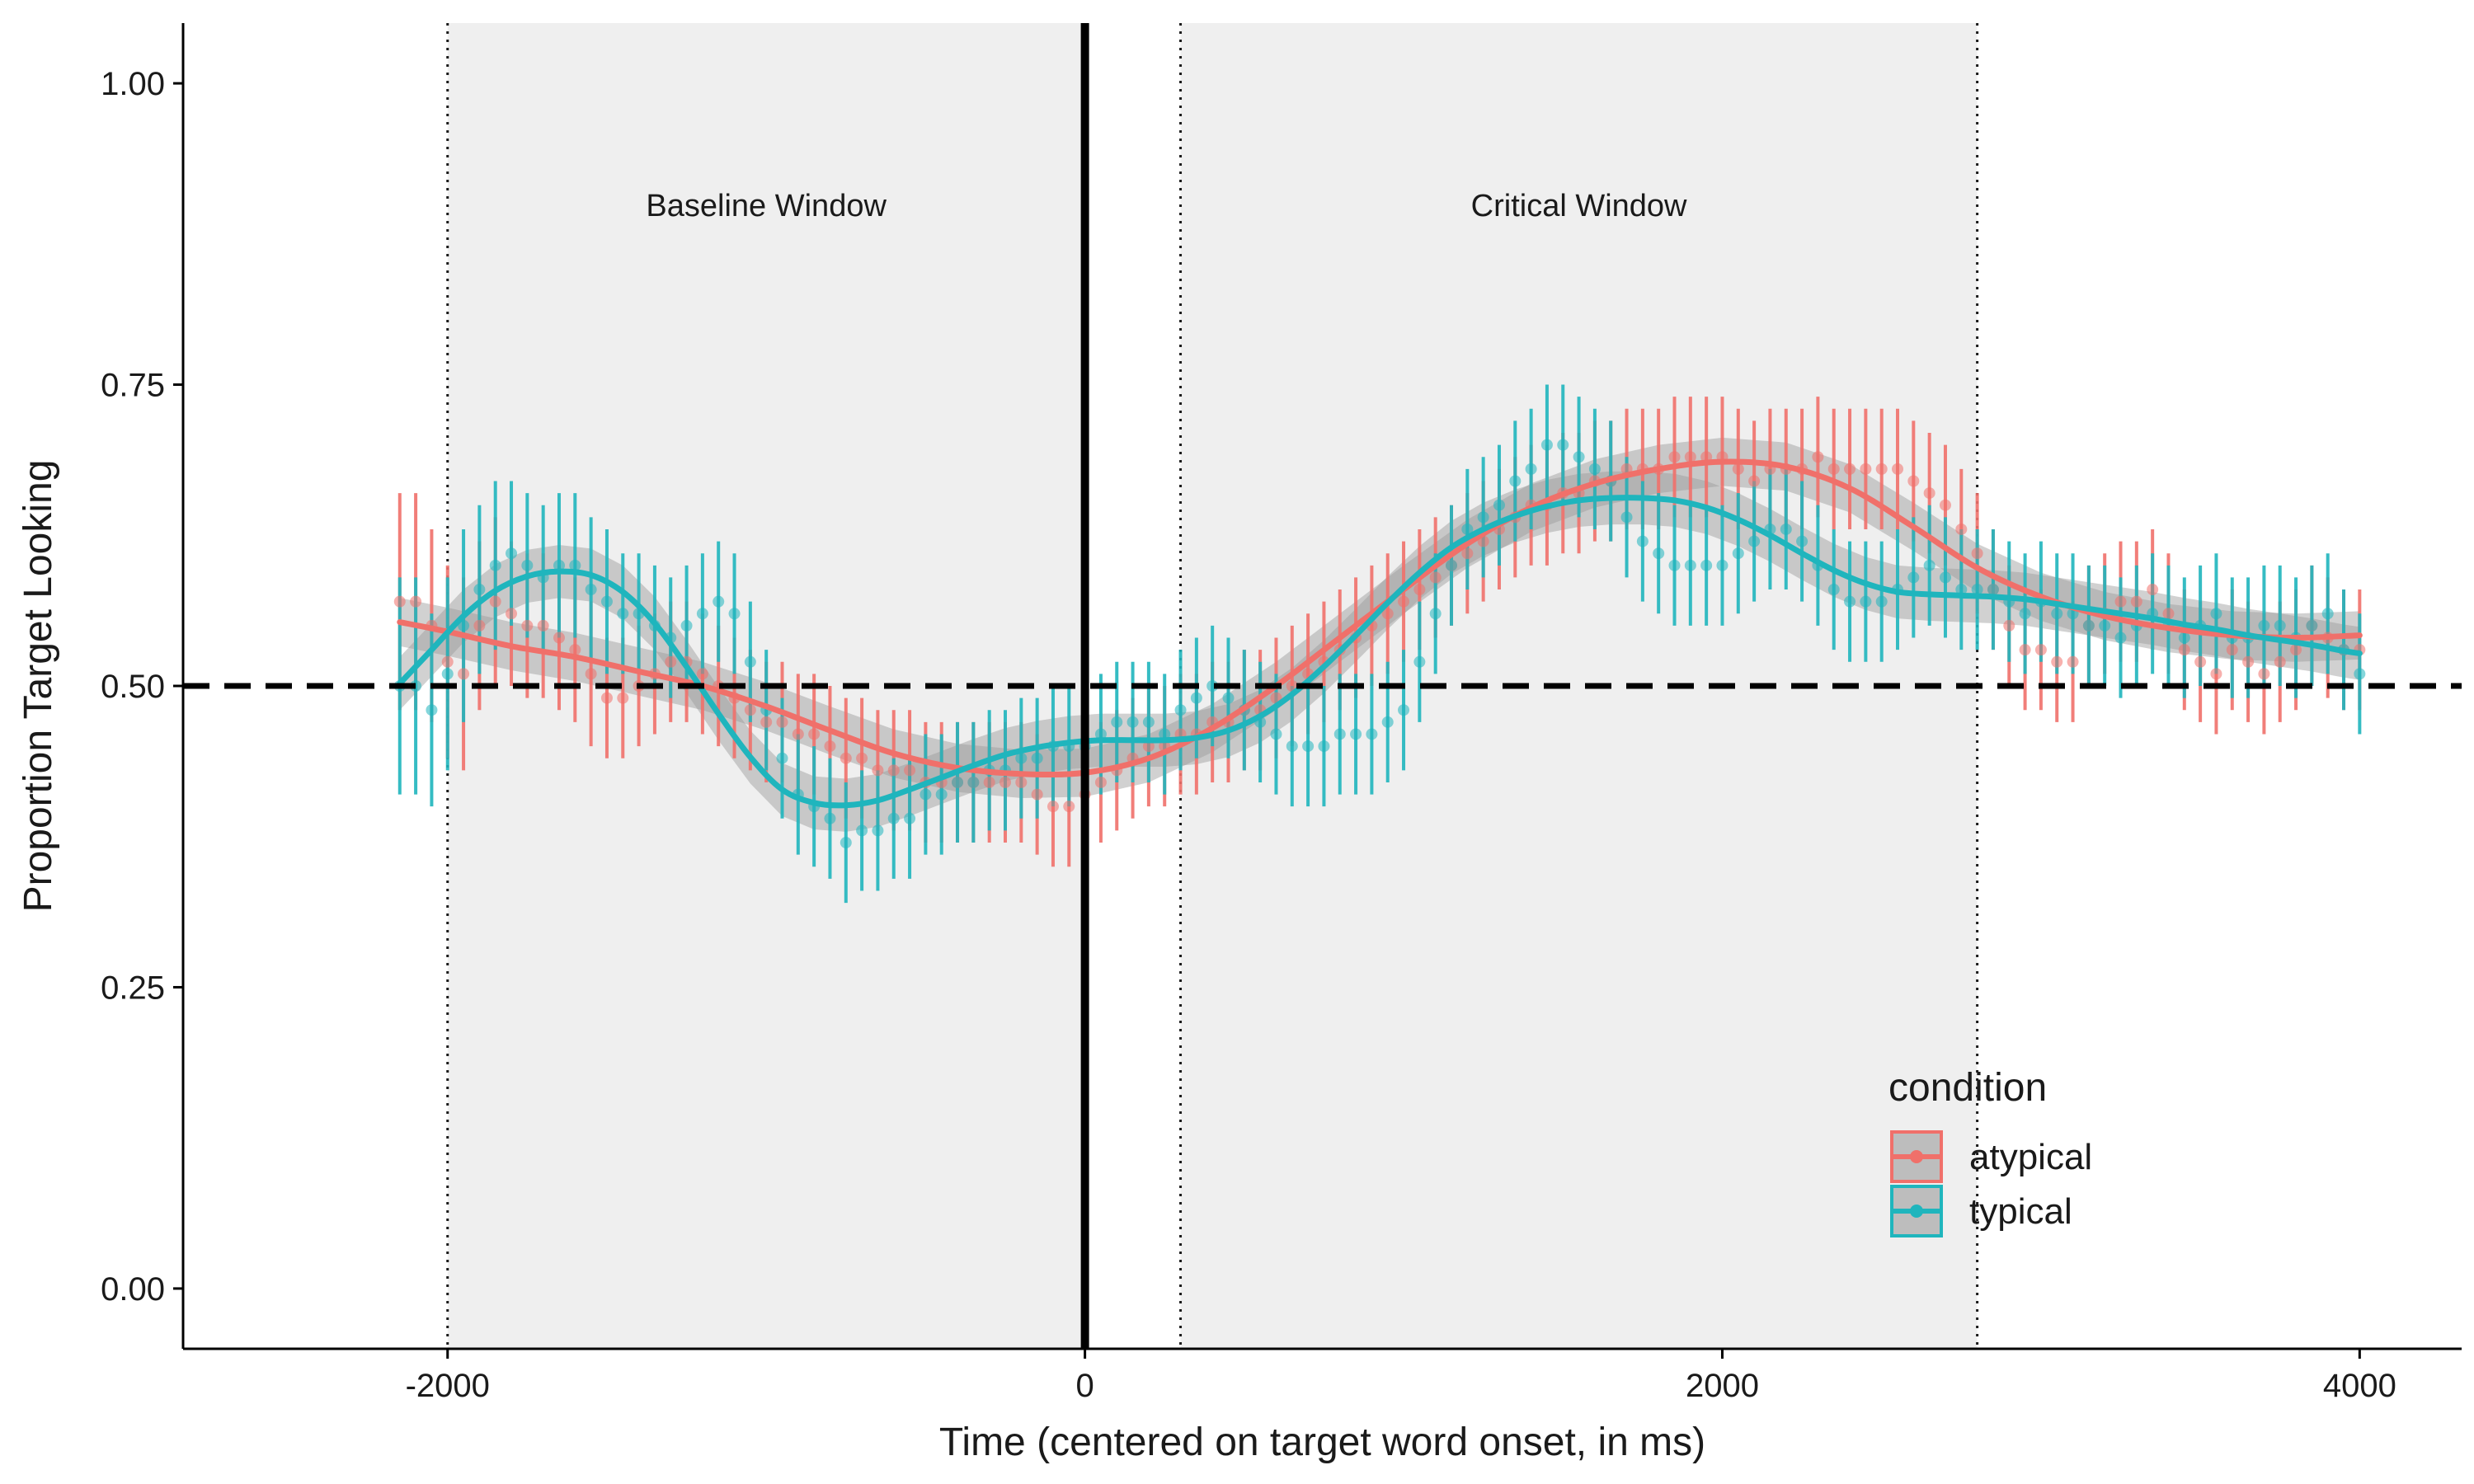 Image resolution: width=2474 pixels, height=1484 pixels. Describe the element at coordinates (38, 686) in the screenshot. I see `y-axis-title: Proportion Target Looking` at that location.